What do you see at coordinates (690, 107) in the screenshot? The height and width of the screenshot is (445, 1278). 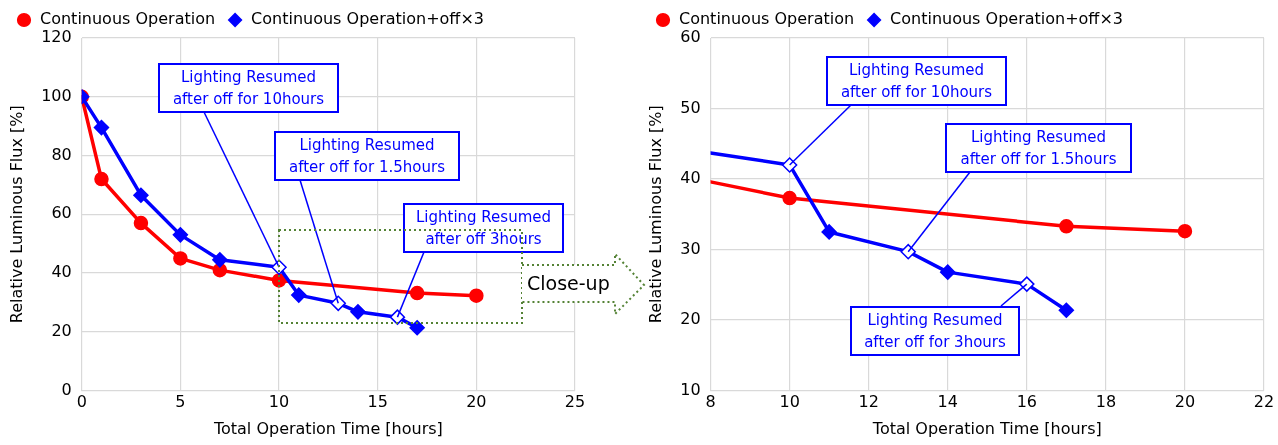 I see `y-tick-label: 50` at bounding box center [690, 107].